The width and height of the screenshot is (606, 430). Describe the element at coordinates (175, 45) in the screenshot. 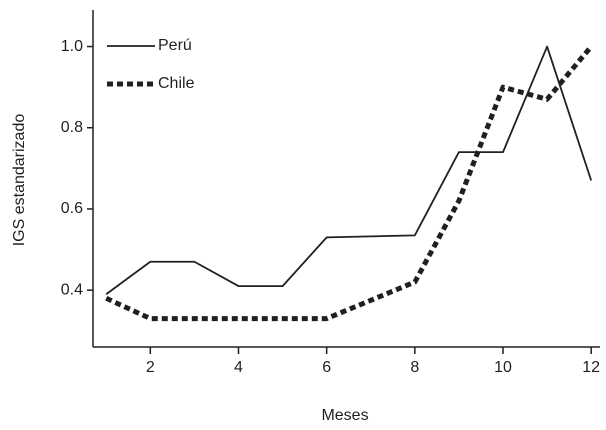

I see `legend-label: Perú` at that location.